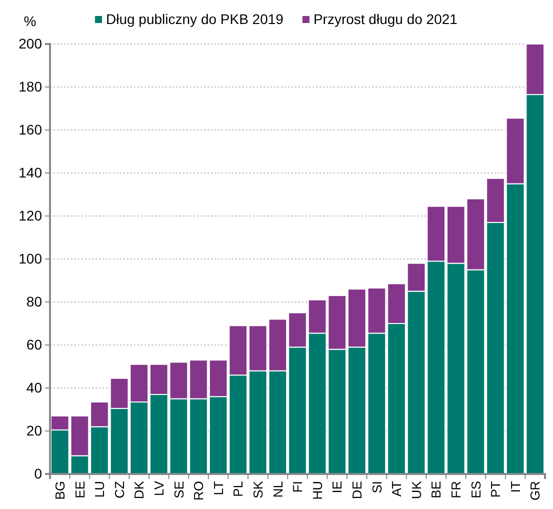 The width and height of the screenshot is (553, 509). I want to click on x-tick-label: IT, so click(515, 486).